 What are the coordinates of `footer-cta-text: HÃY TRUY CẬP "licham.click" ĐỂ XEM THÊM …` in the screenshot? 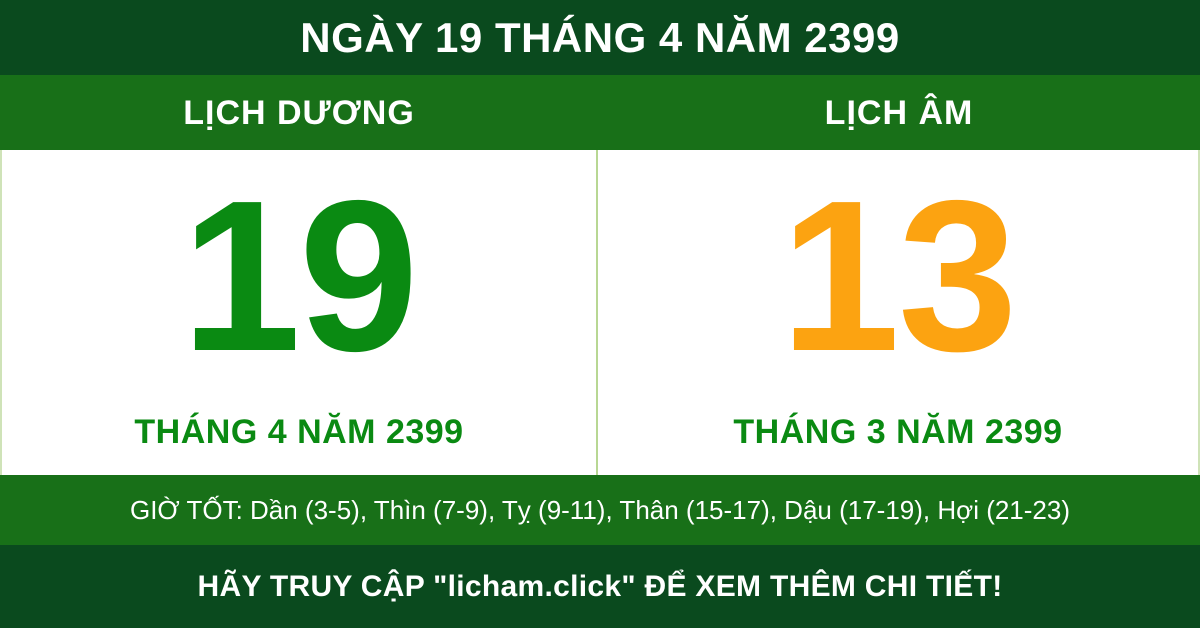 It's located at (600, 586).